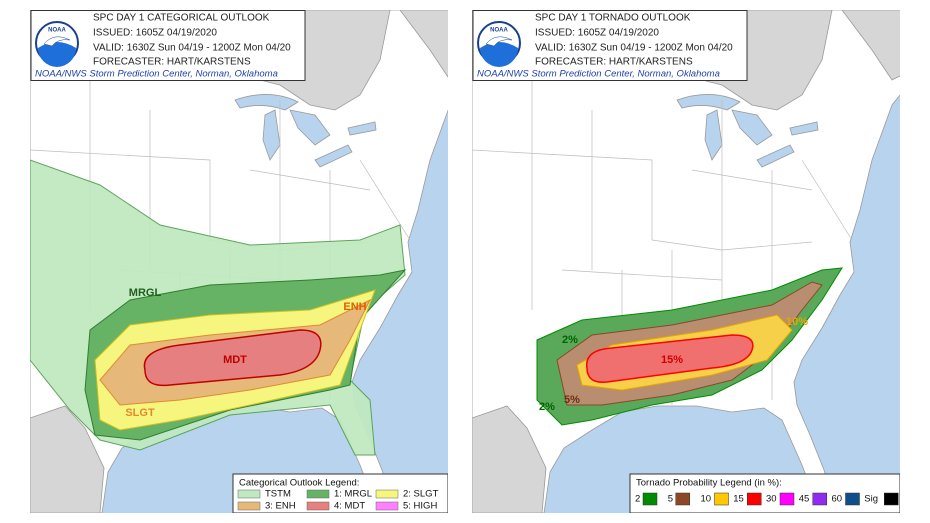 This screenshot has width=930, height=523. I want to click on legend-title: Categorical Outlook Legend:, so click(299, 483).